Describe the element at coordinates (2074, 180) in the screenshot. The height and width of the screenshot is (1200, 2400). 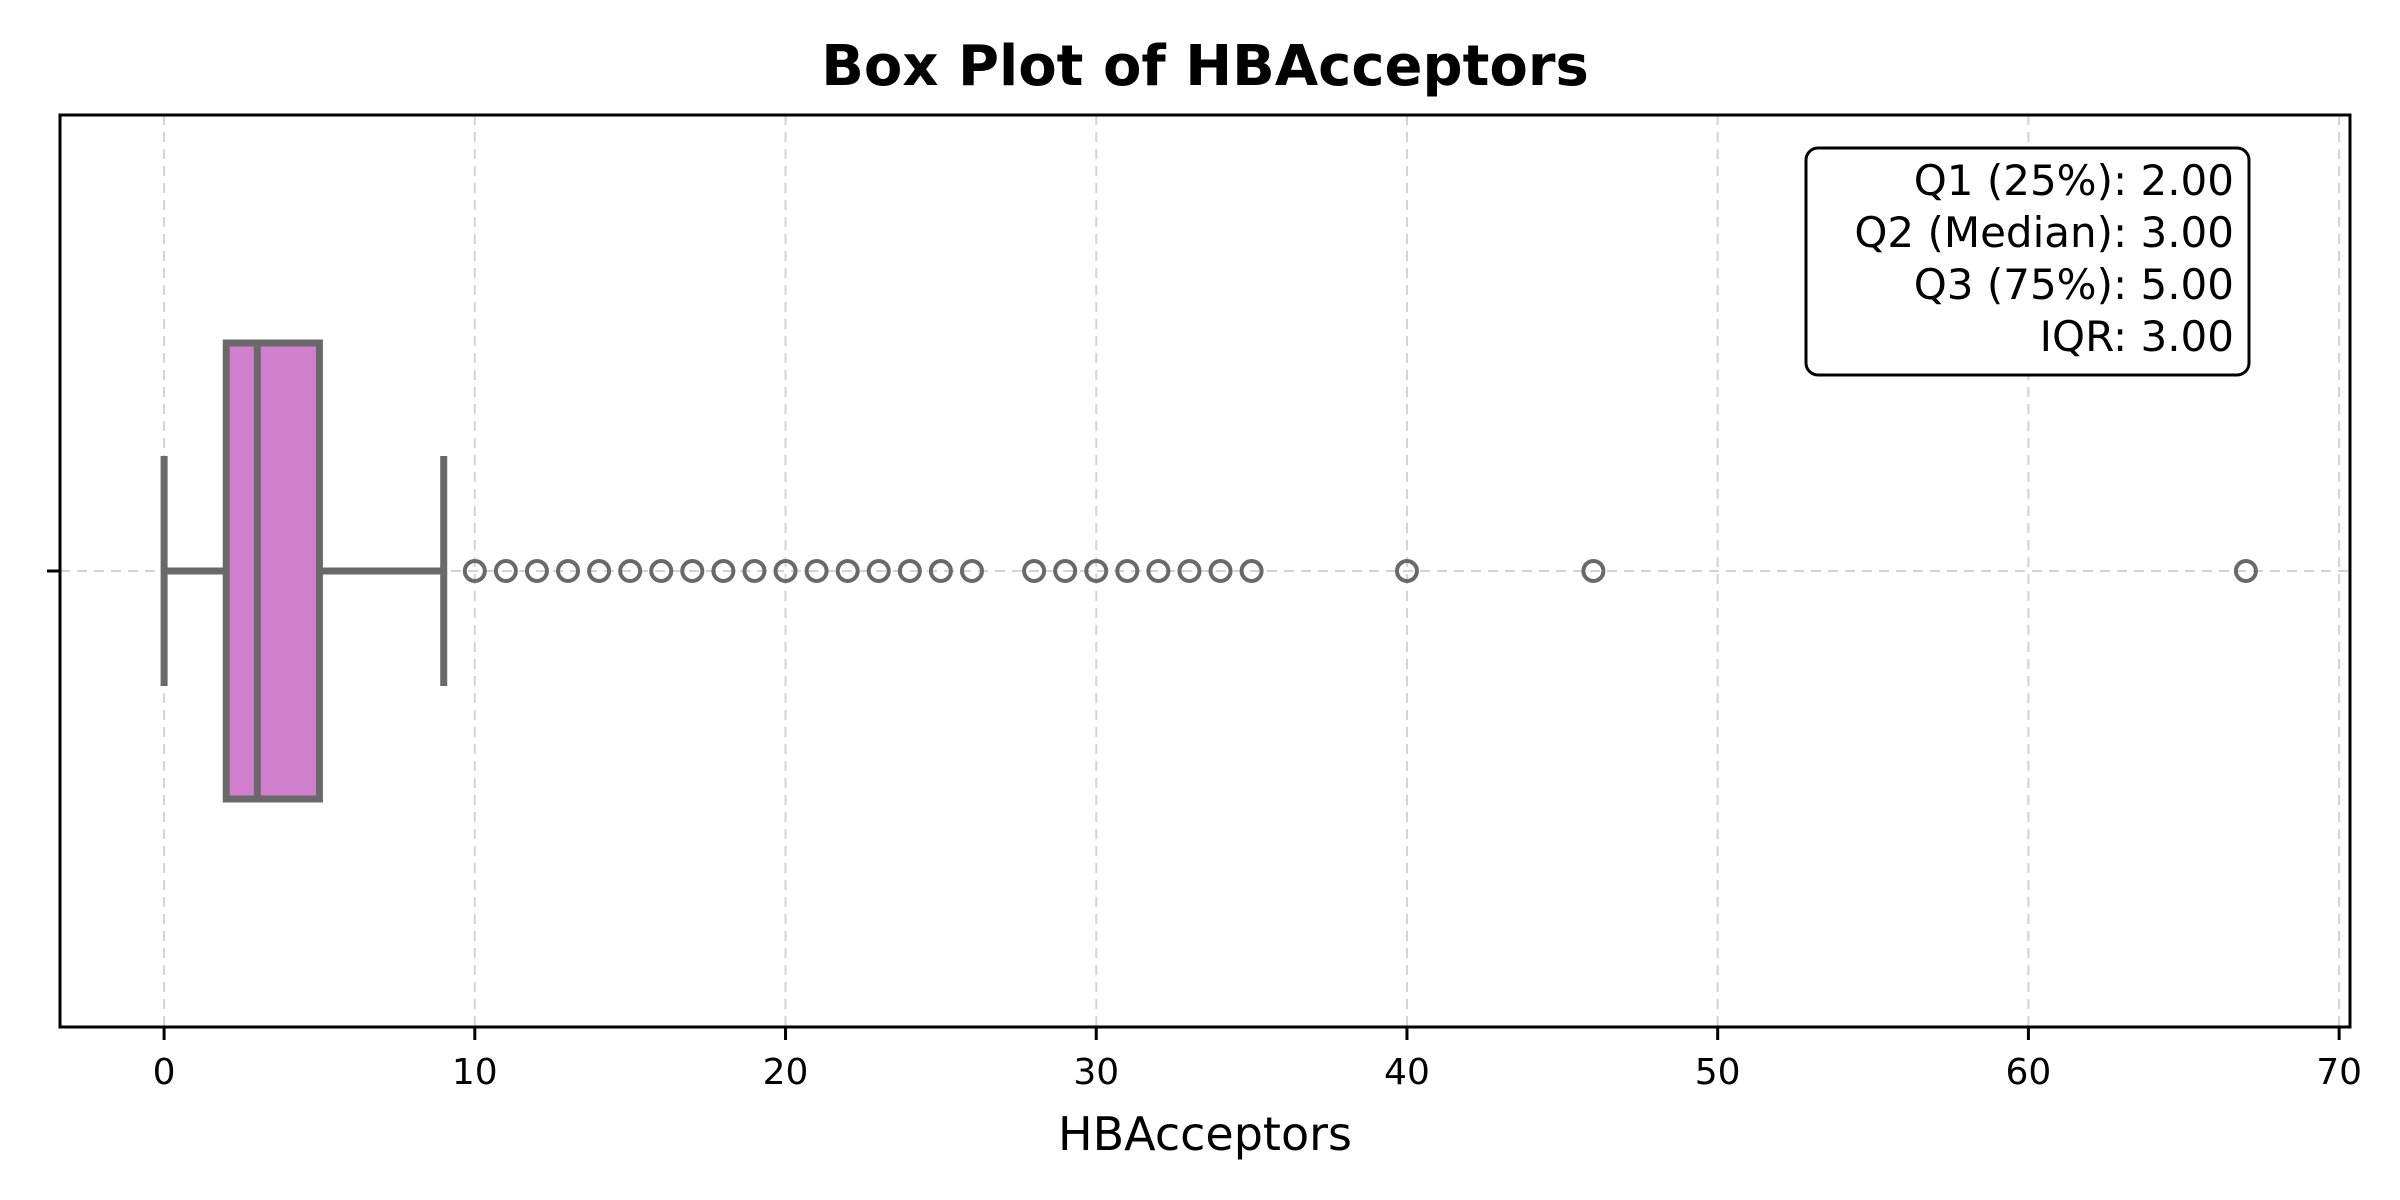
I see `stats-q1-text: Q1 (25%): 2.00` at that location.